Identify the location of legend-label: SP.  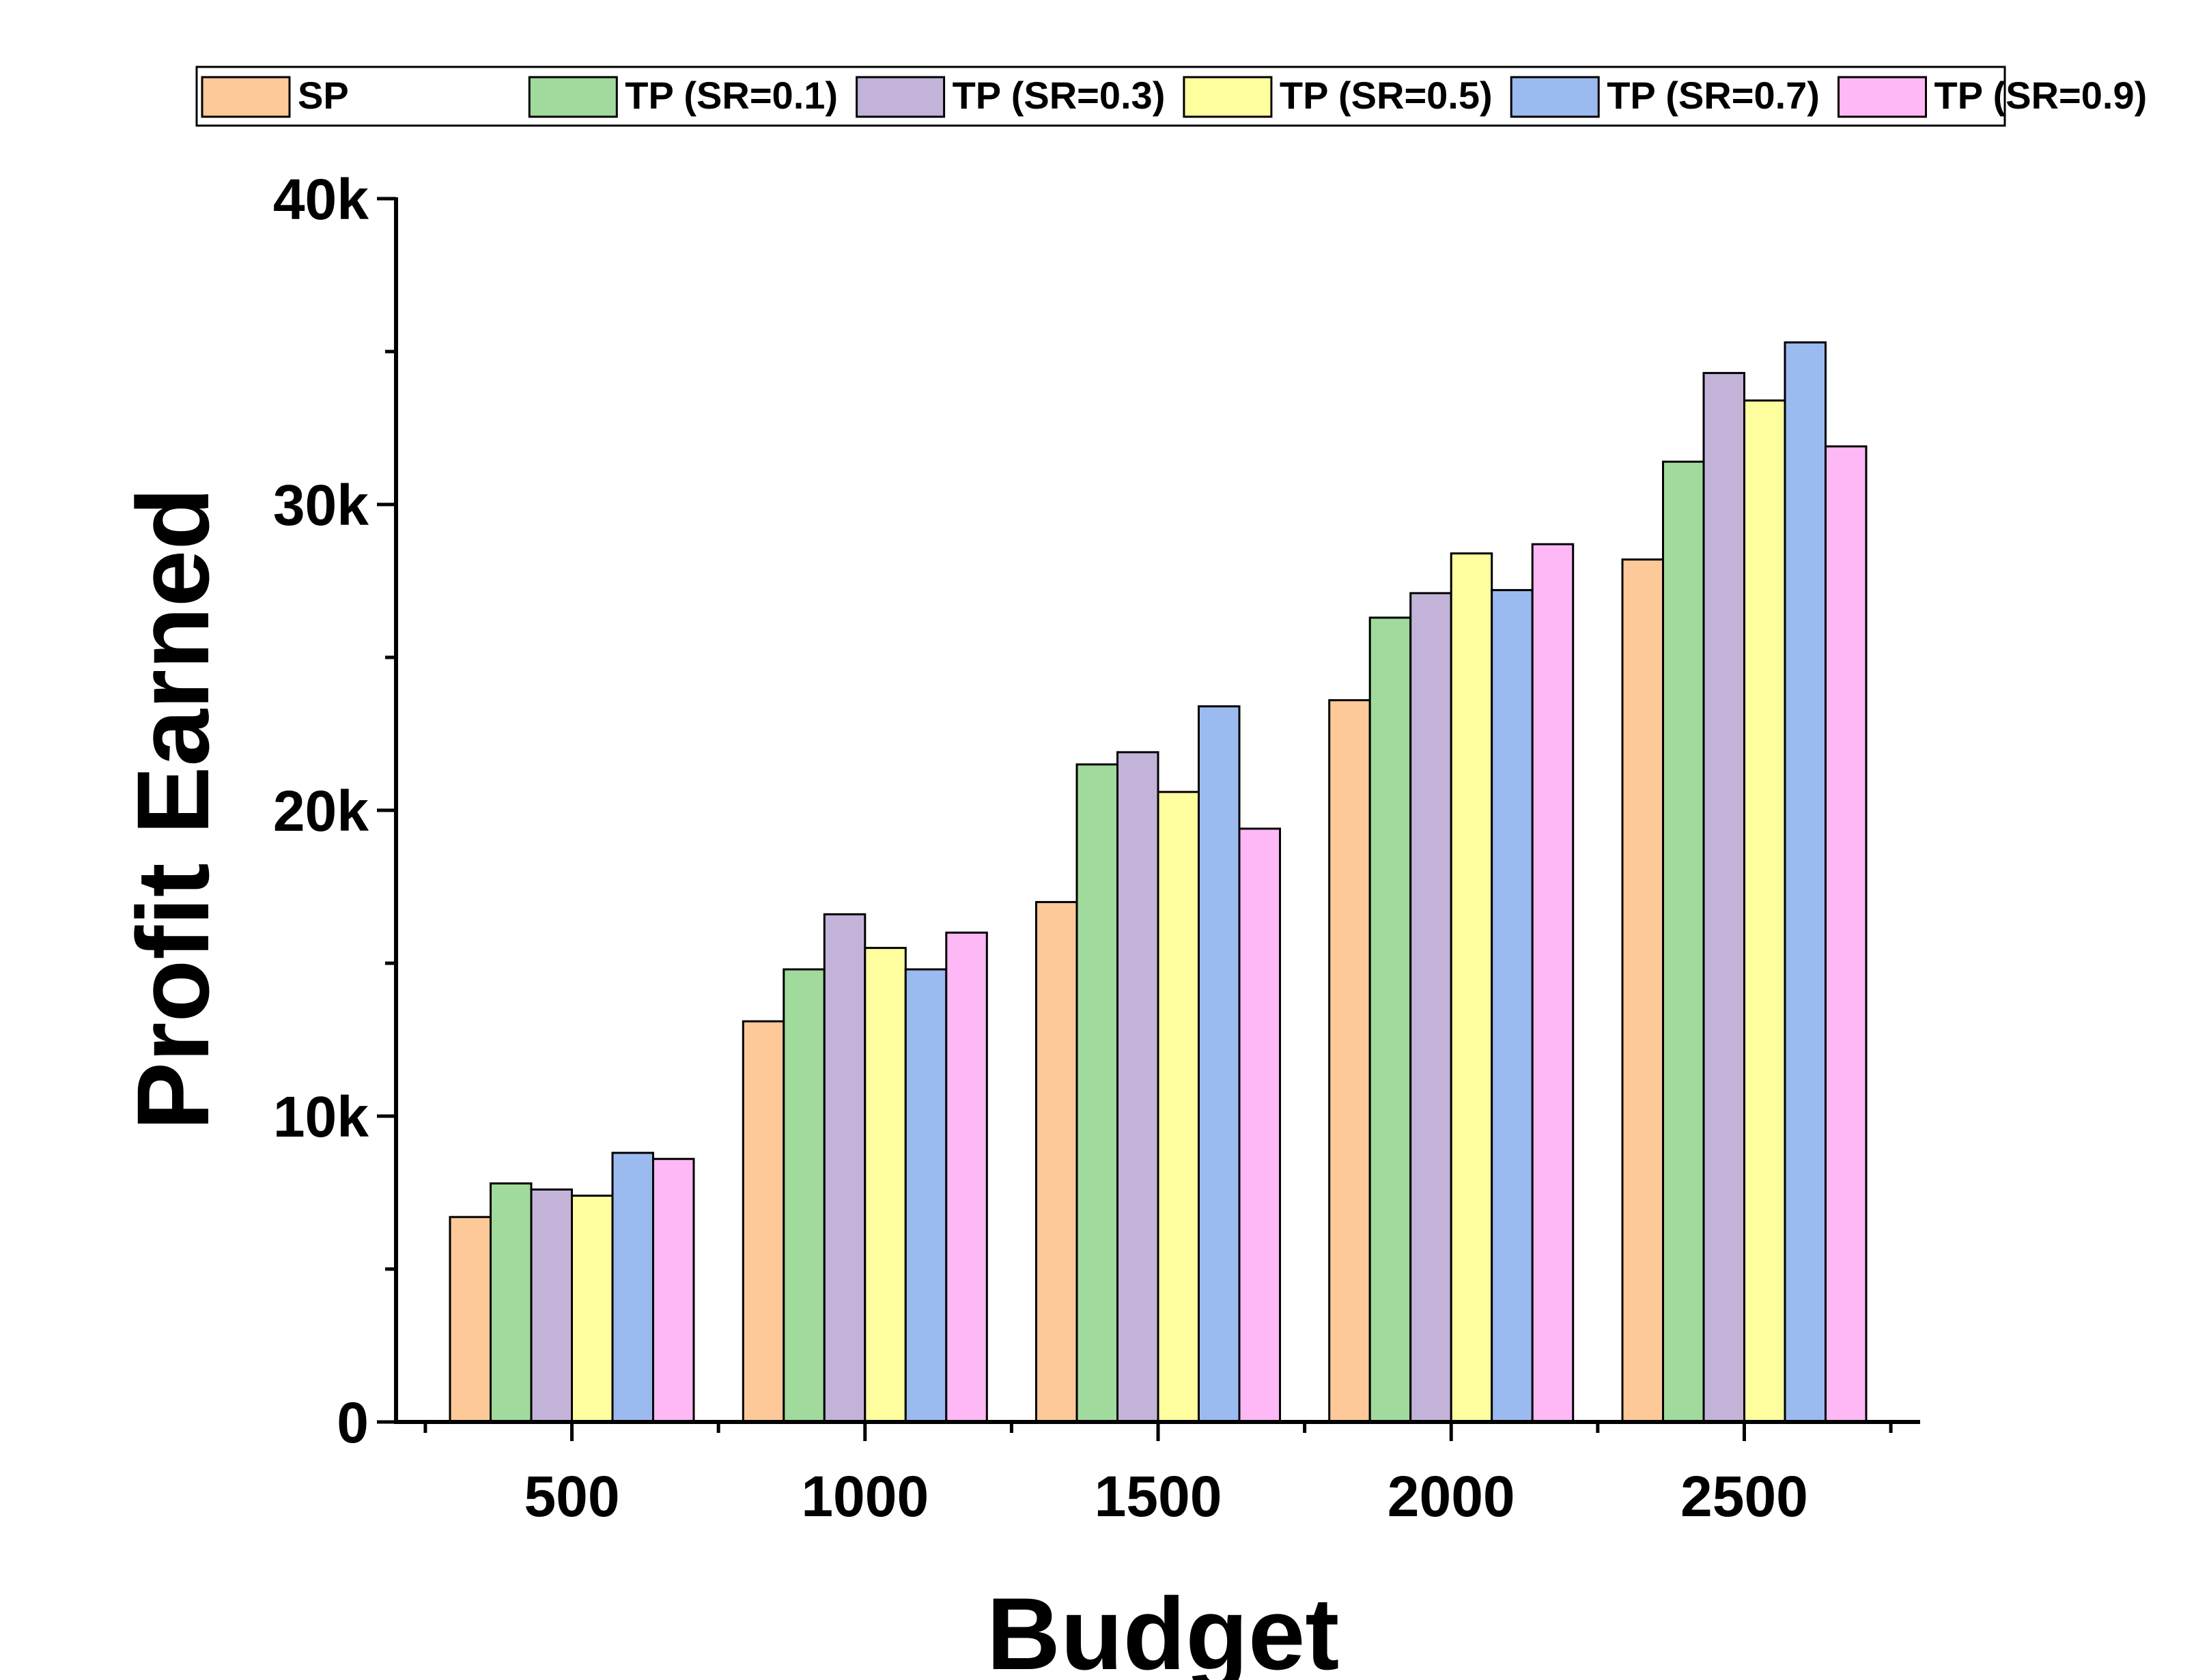
(323, 95).